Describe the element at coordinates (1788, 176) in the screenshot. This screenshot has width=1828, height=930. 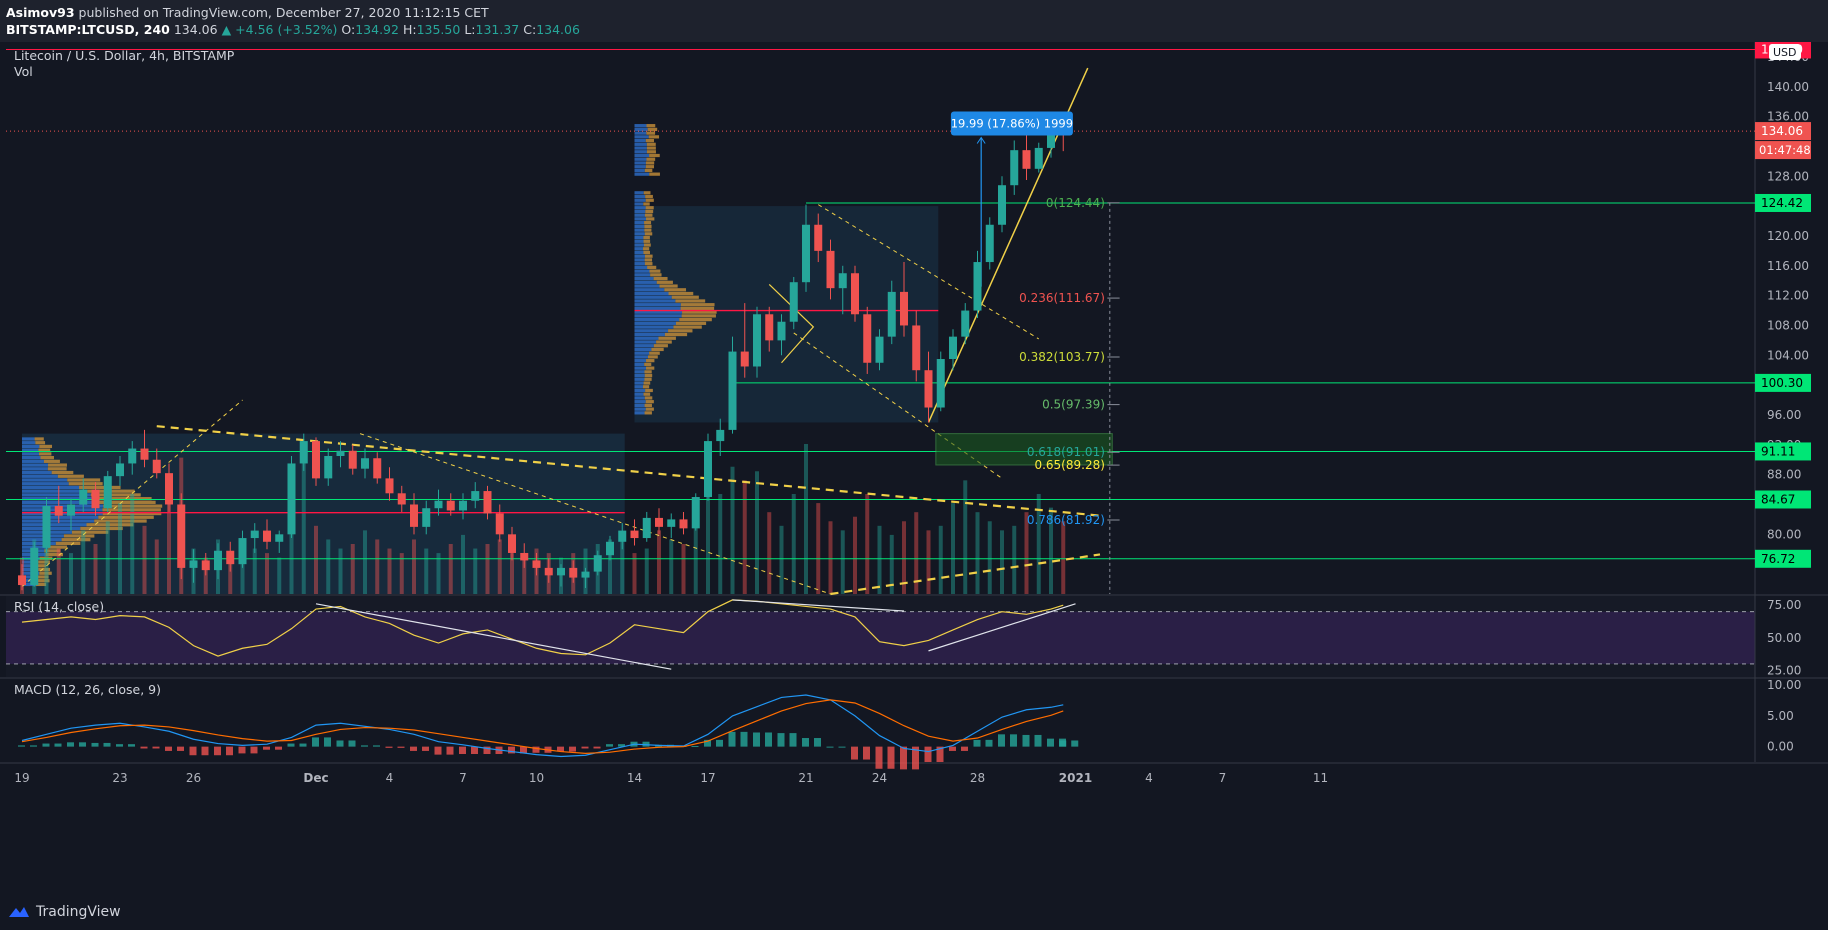
I see `price-tick-label: 128.00` at that location.